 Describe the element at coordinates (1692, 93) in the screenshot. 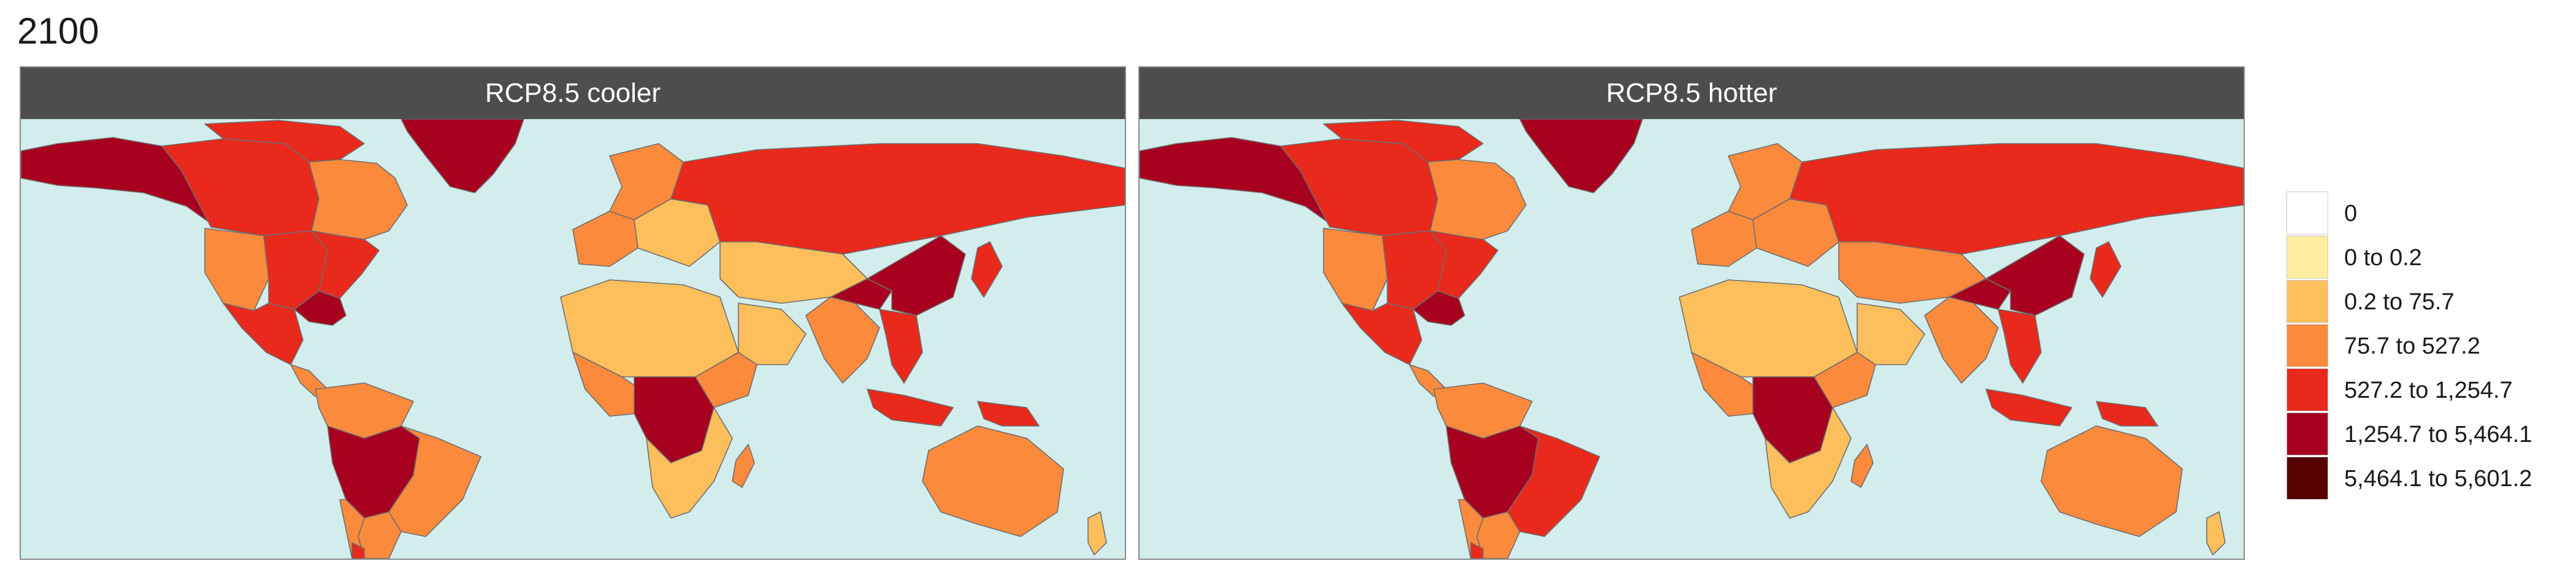

I see `panel-strip-label: RCP8.5 hotter` at that location.